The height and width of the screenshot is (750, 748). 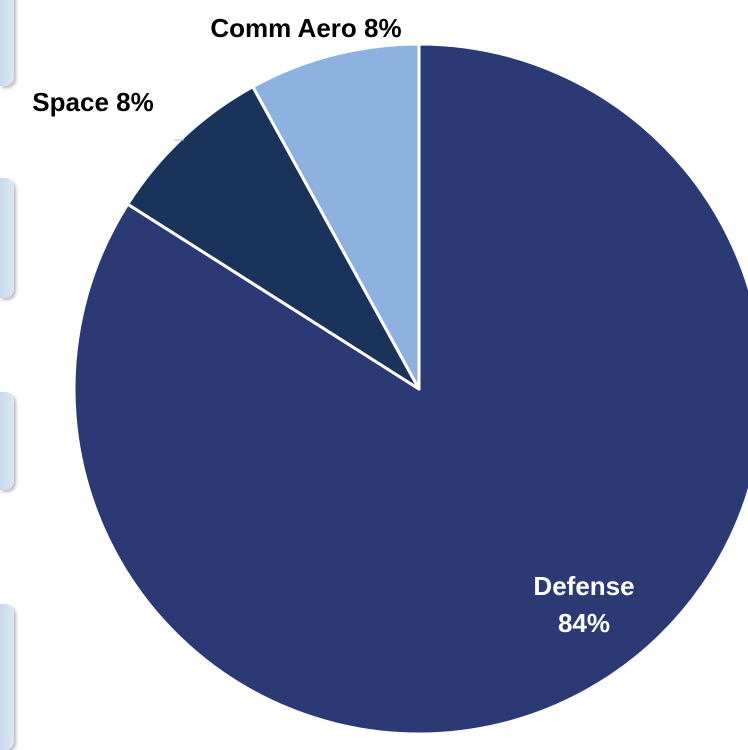 What do you see at coordinates (583, 604) in the screenshot?
I see `slice-label-defense: Defense 84%` at bounding box center [583, 604].